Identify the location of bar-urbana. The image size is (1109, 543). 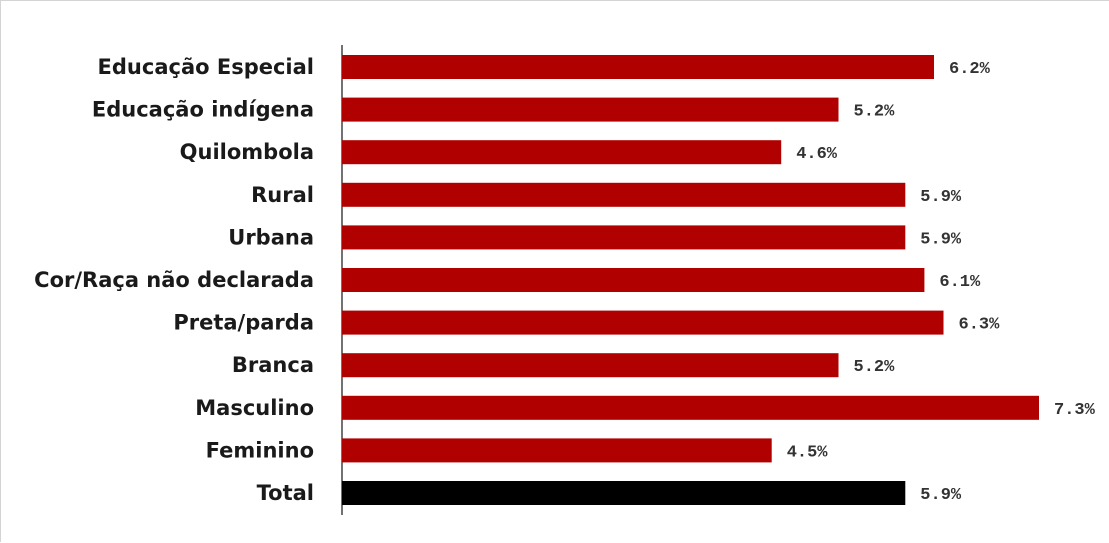
(624, 237).